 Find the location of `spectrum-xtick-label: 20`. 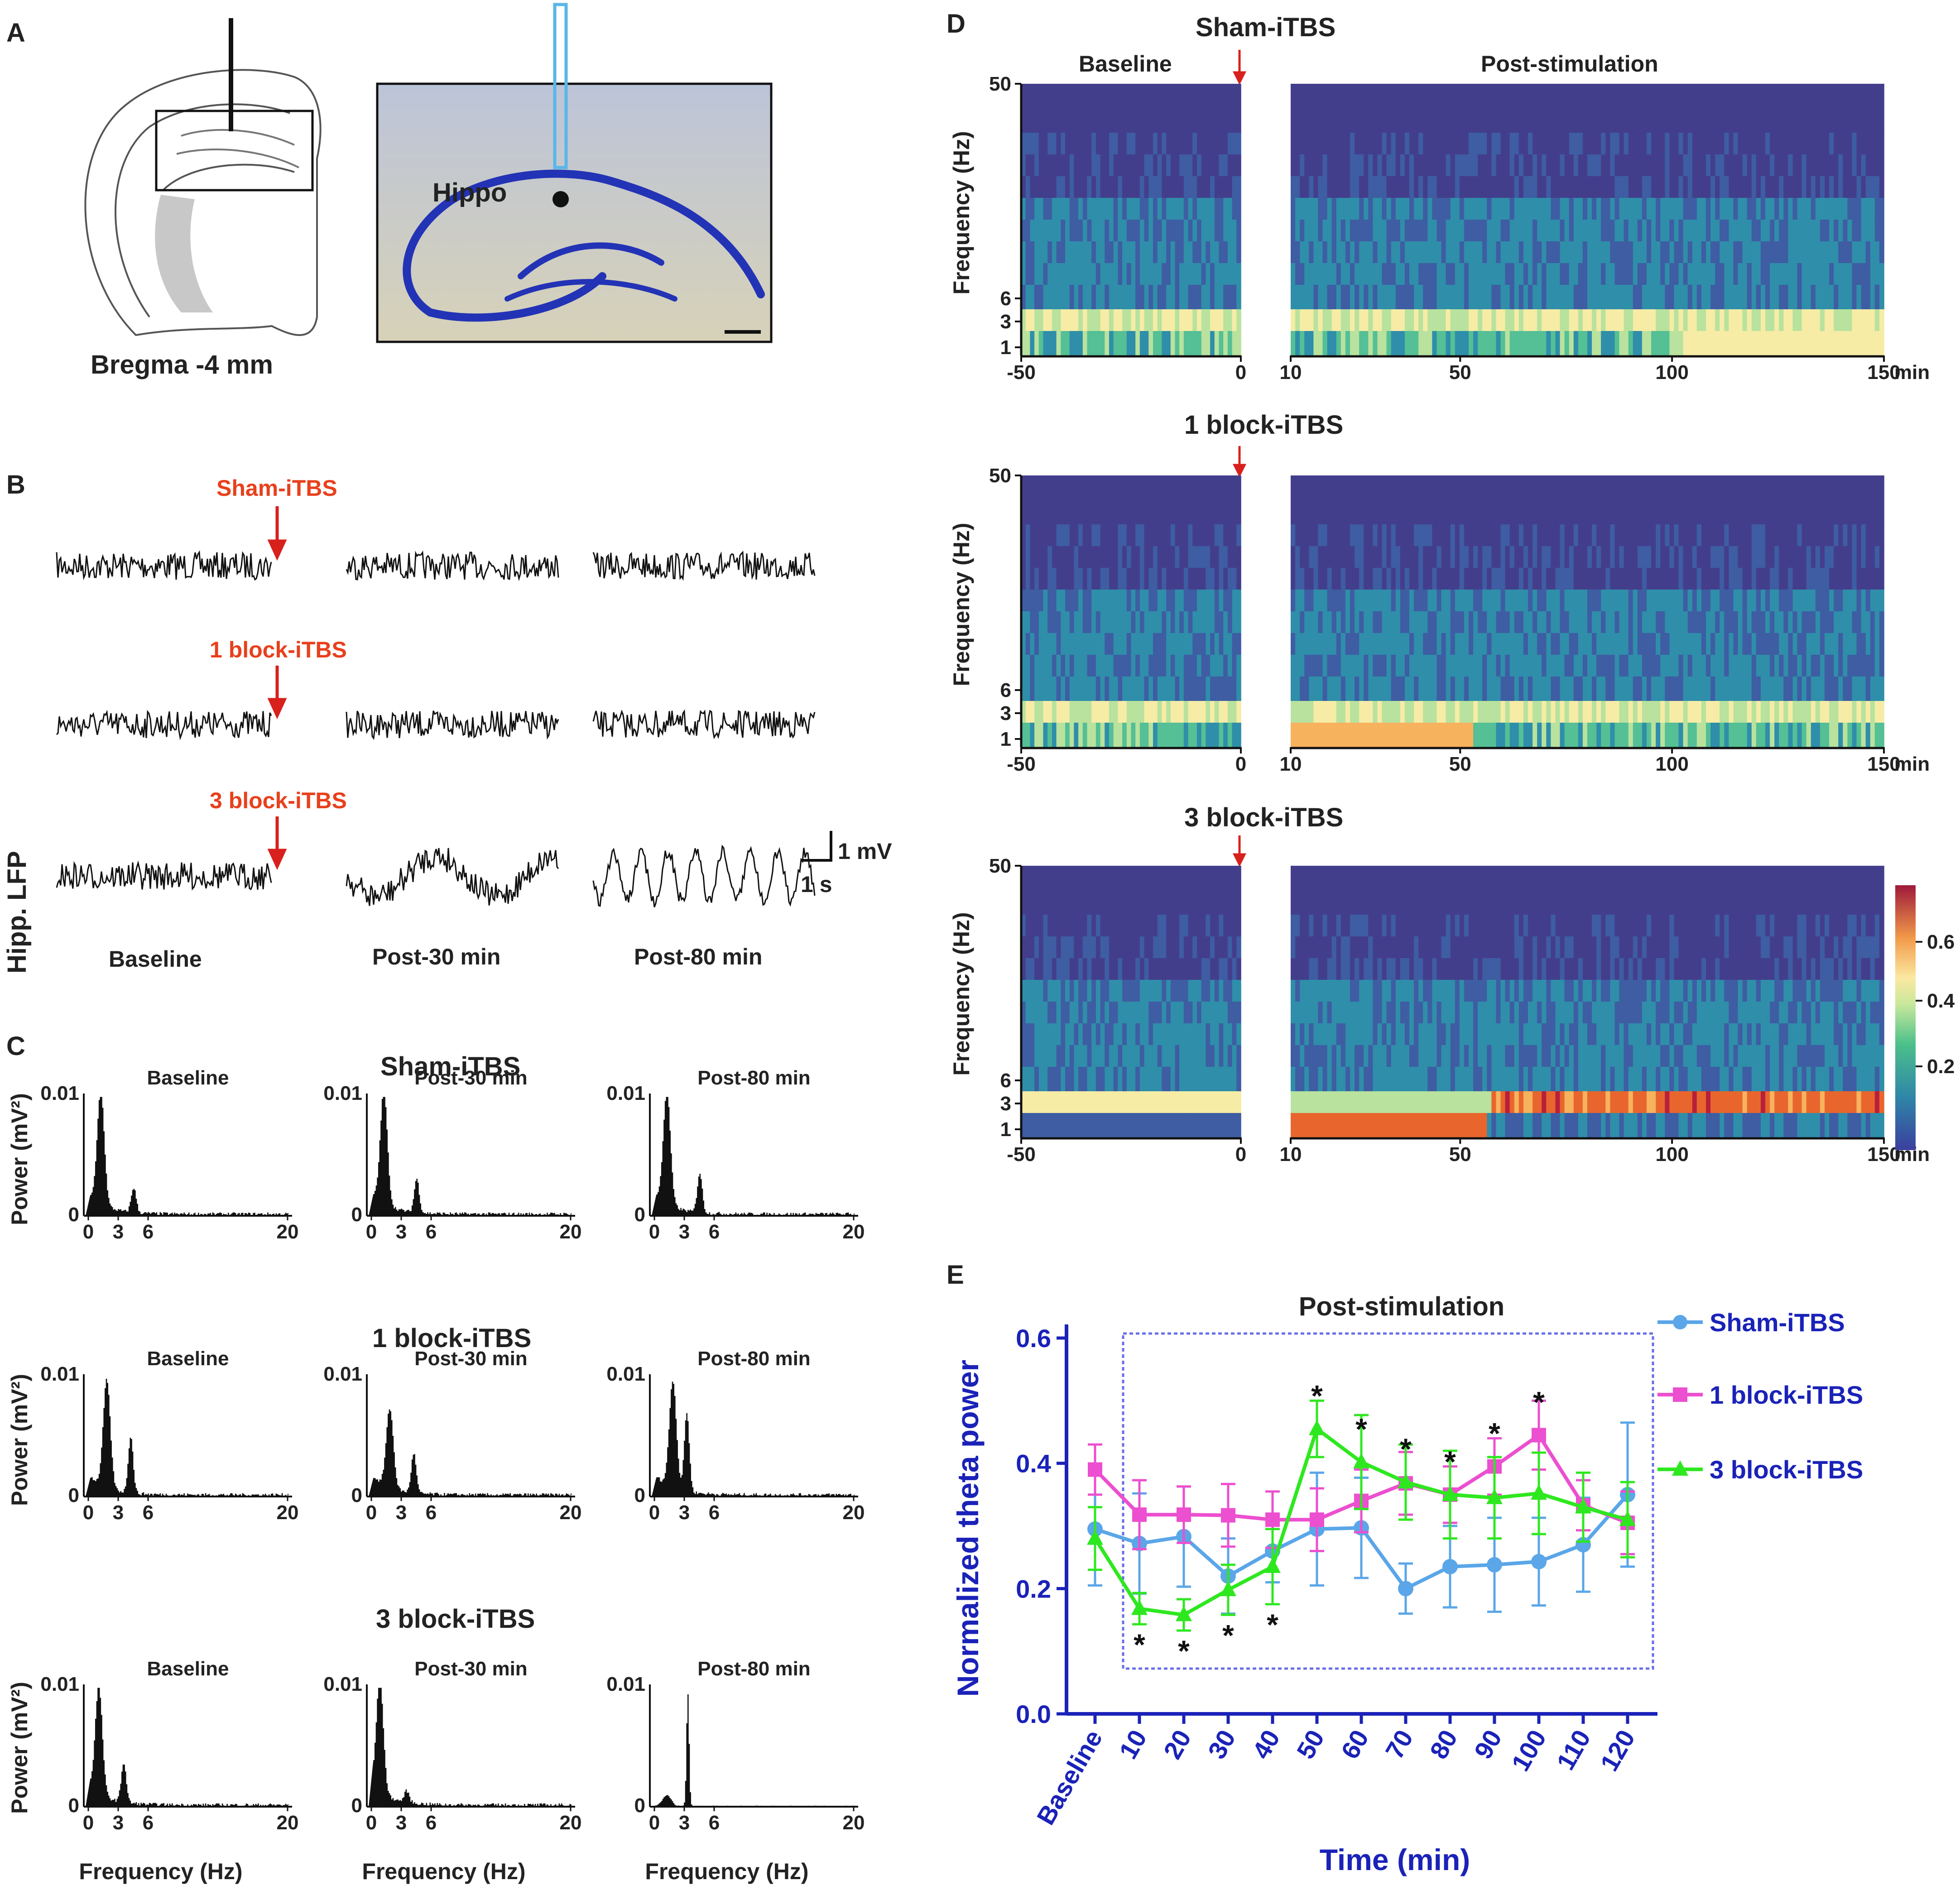

spectrum-xtick-label: 20 is located at coordinates (288, 1232).